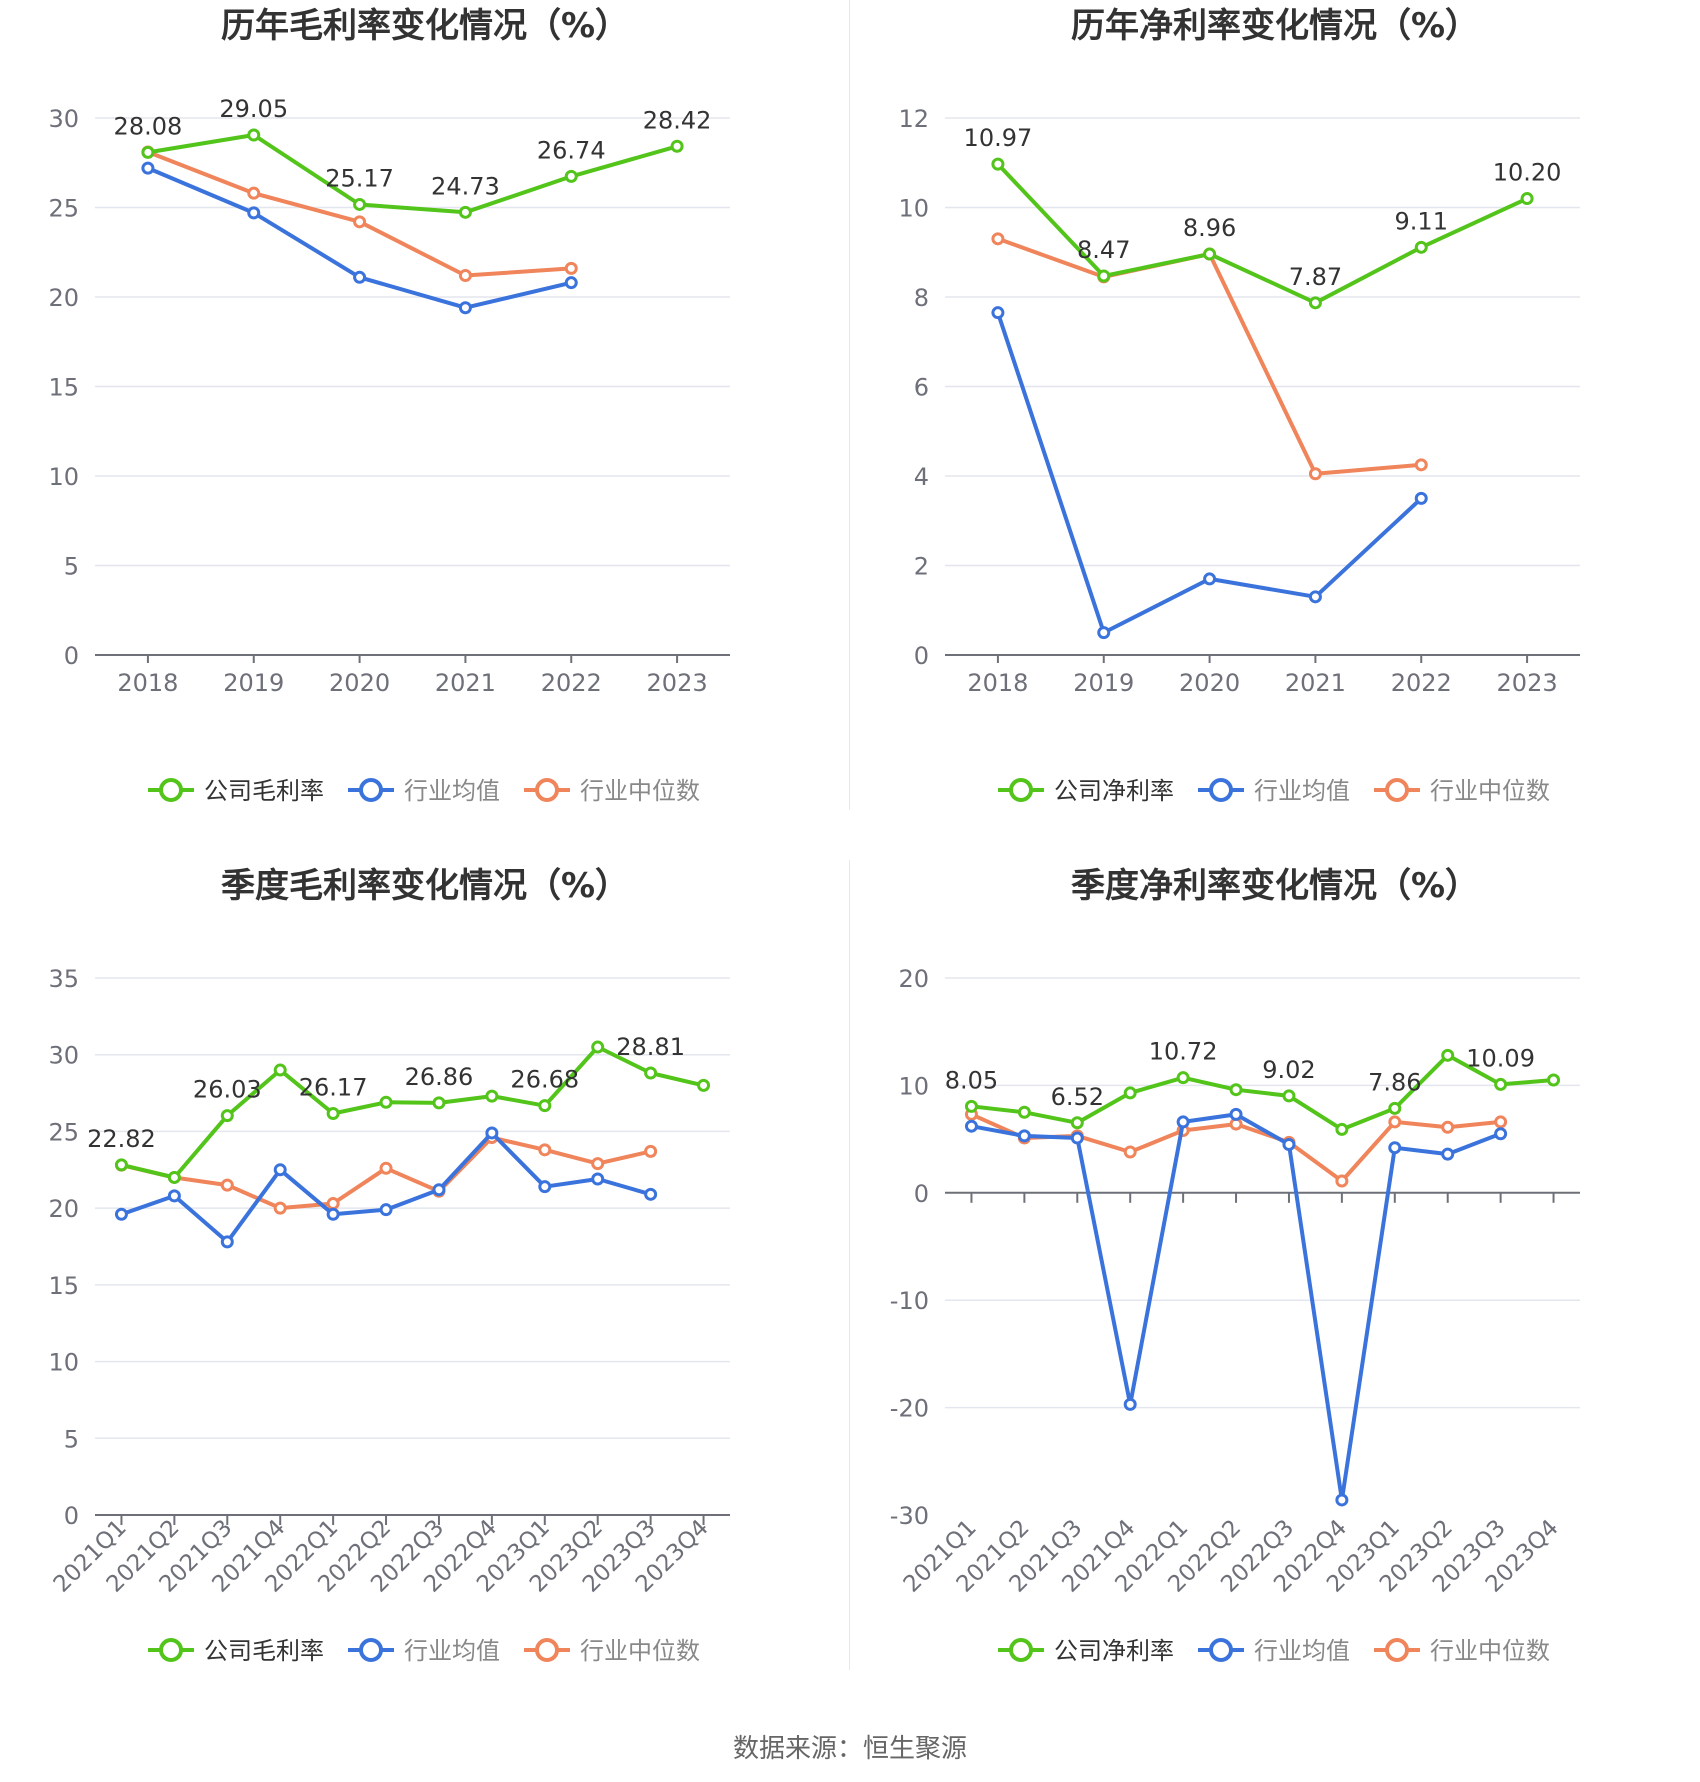 The height and width of the screenshot is (1782, 1700). Describe the element at coordinates (439, 1077) in the screenshot. I see `data-label: 26.86` at that location.